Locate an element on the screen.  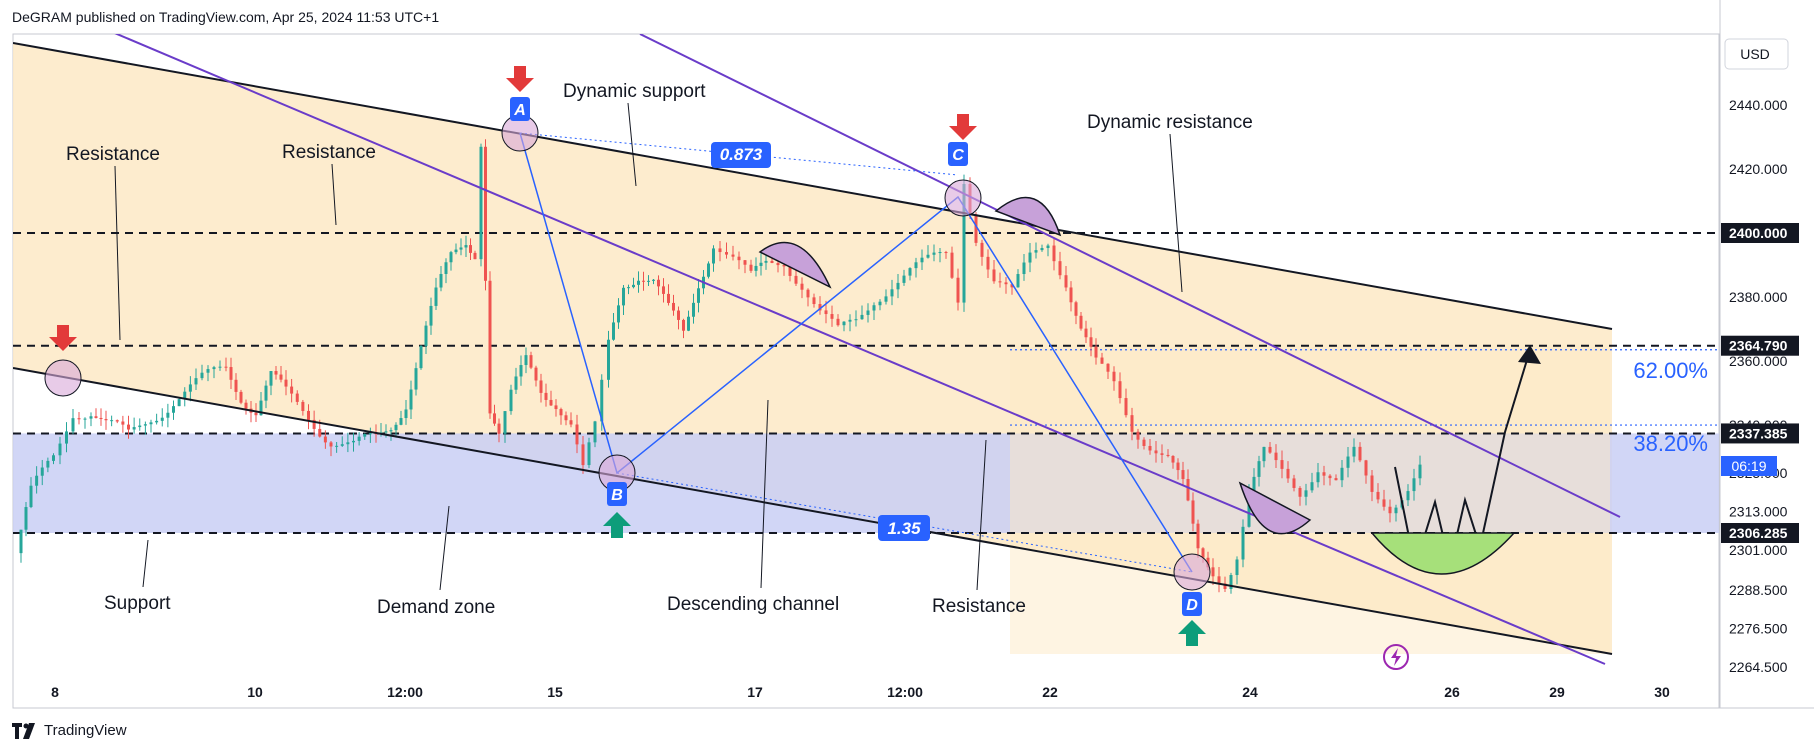
footer-brand: TradingView is located at coordinates (85, 730).